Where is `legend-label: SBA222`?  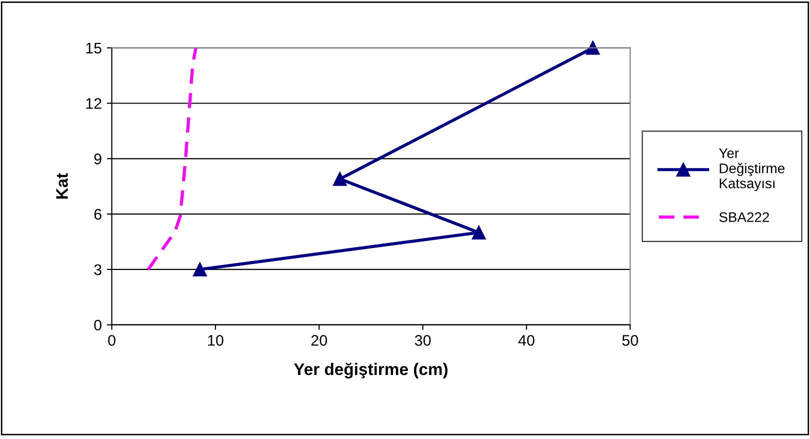 legend-label: SBA222 is located at coordinates (744, 217).